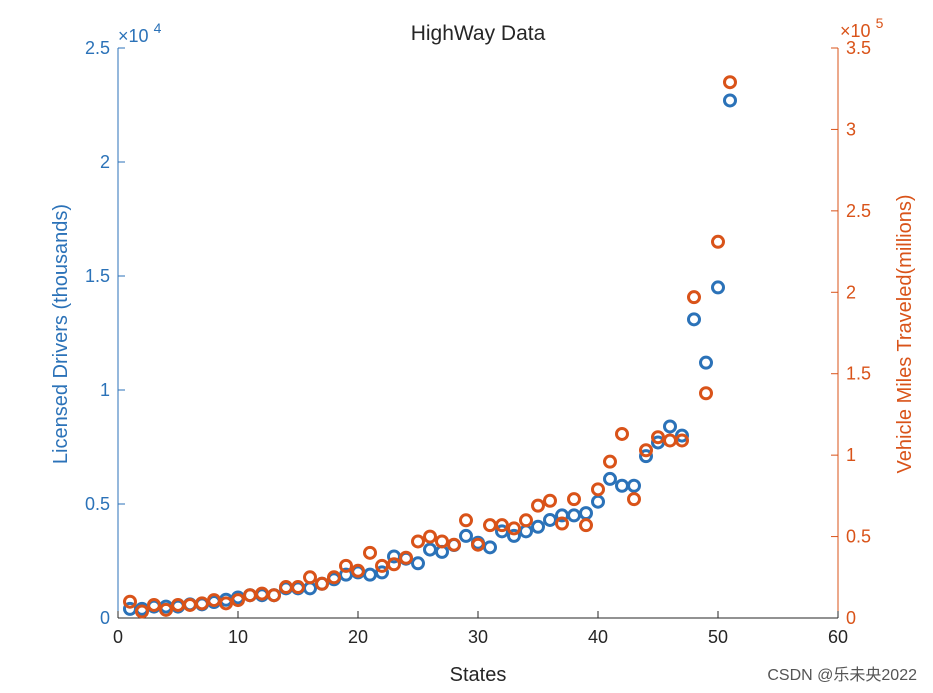 This screenshot has height=693, width=933. What do you see at coordinates (105, 162) in the screenshot?
I see `left-tick-label: 2` at bounding box center [105, 162].